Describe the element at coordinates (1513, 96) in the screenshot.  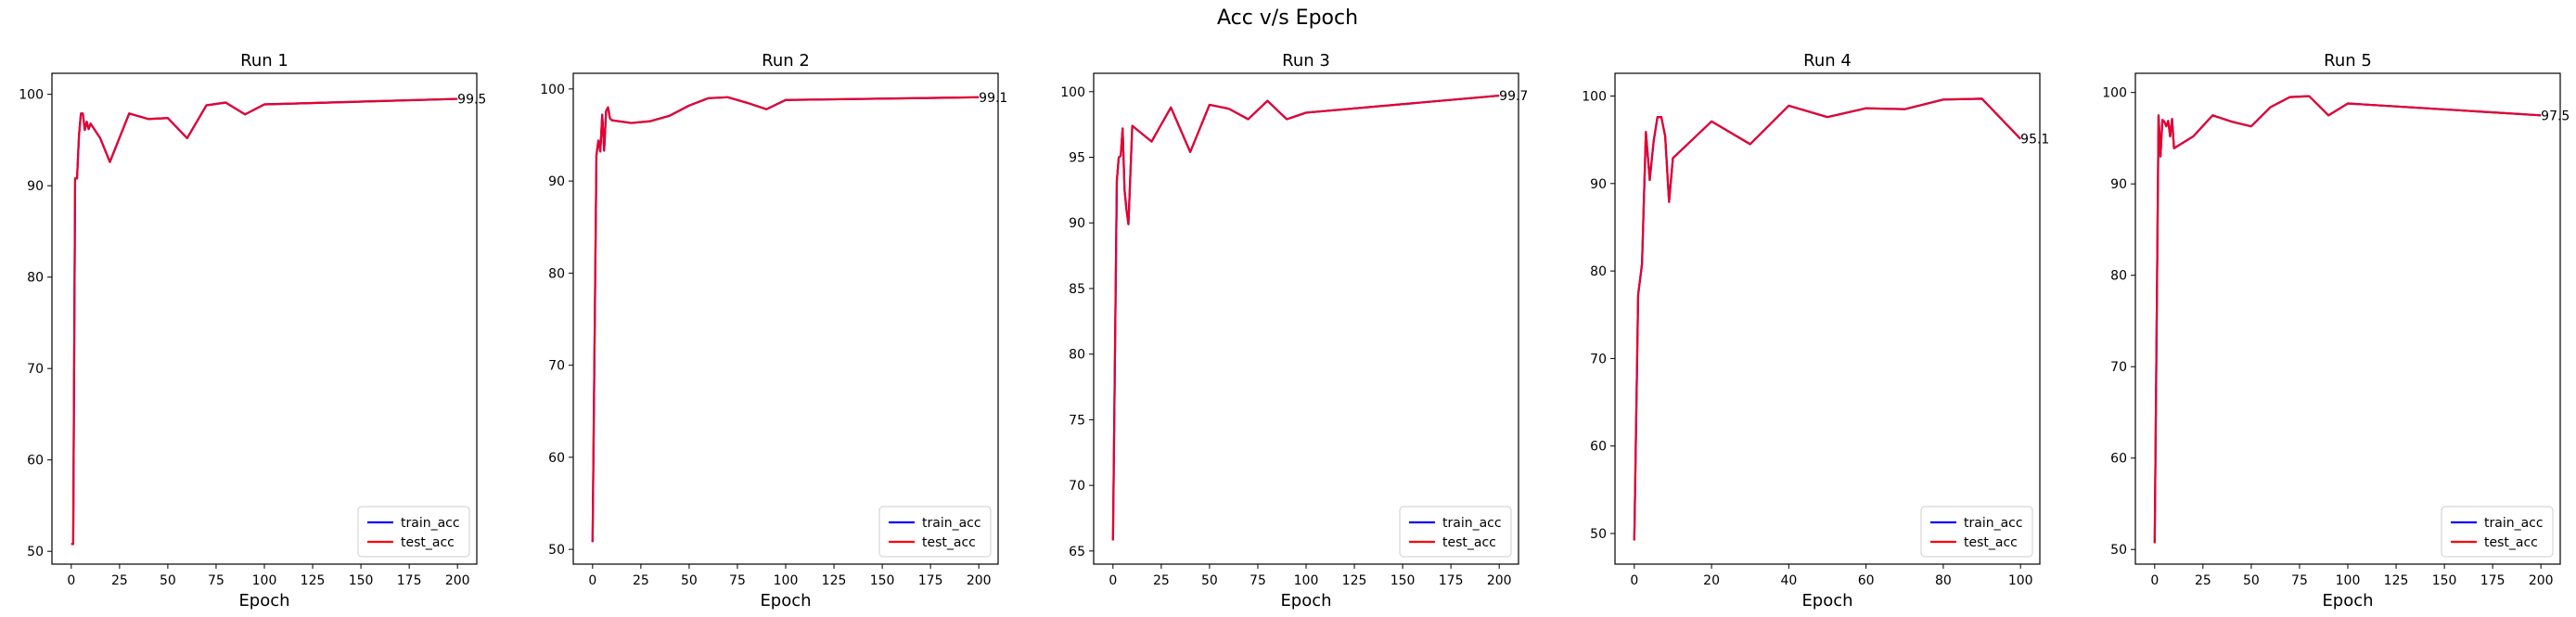
I see `final-value-label: 99.7` at that location.